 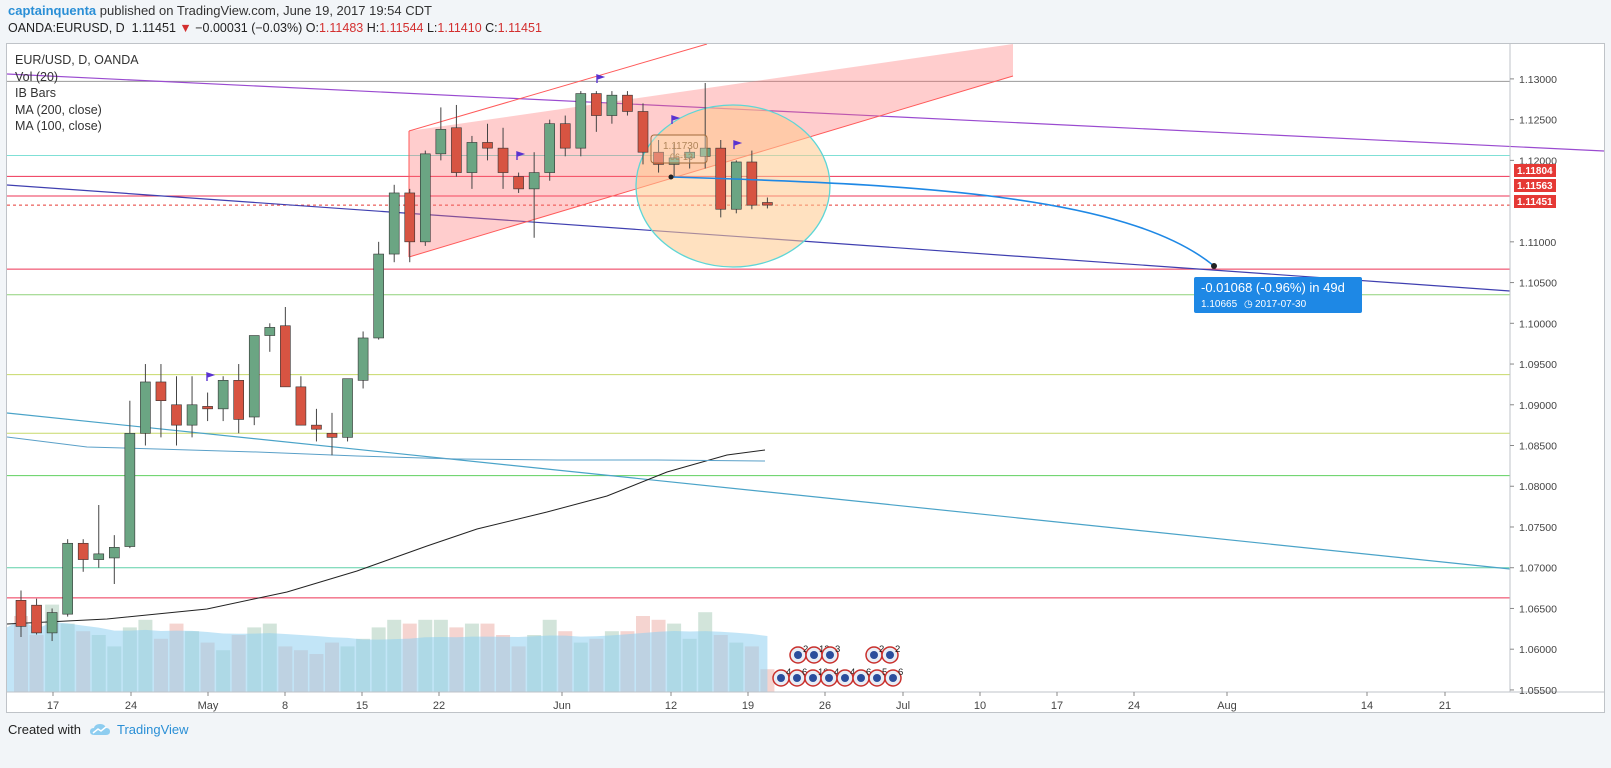 I want to click on x-tick-label: 14, so click(x=1367, y=706).